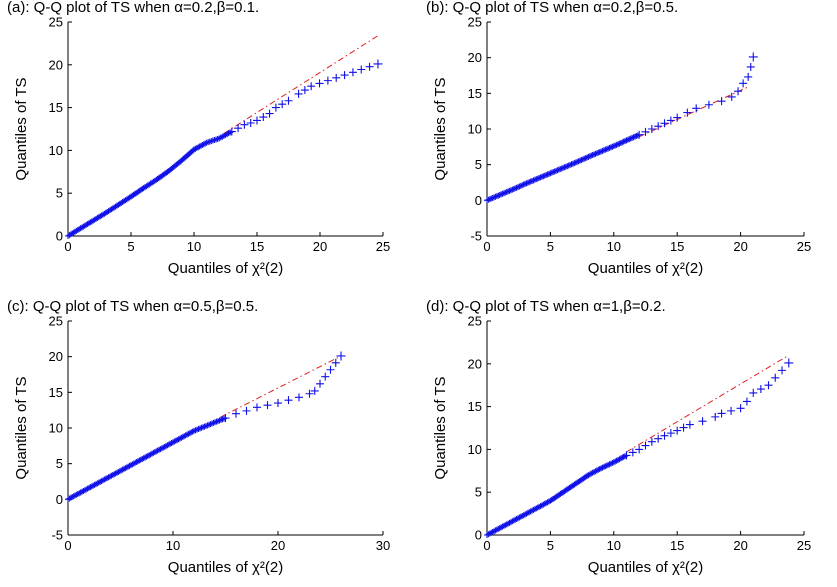  What do you see at coordinates (56, 356) in the screenshot?
I see `y-tick-label-c: 20` at bounding box center [56, 356].